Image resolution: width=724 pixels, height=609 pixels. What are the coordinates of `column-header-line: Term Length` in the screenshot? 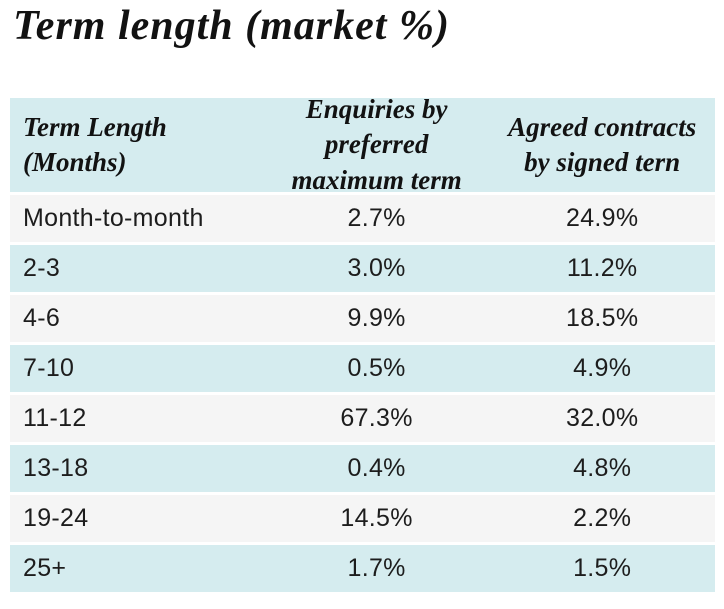 It's located at (95, 126).